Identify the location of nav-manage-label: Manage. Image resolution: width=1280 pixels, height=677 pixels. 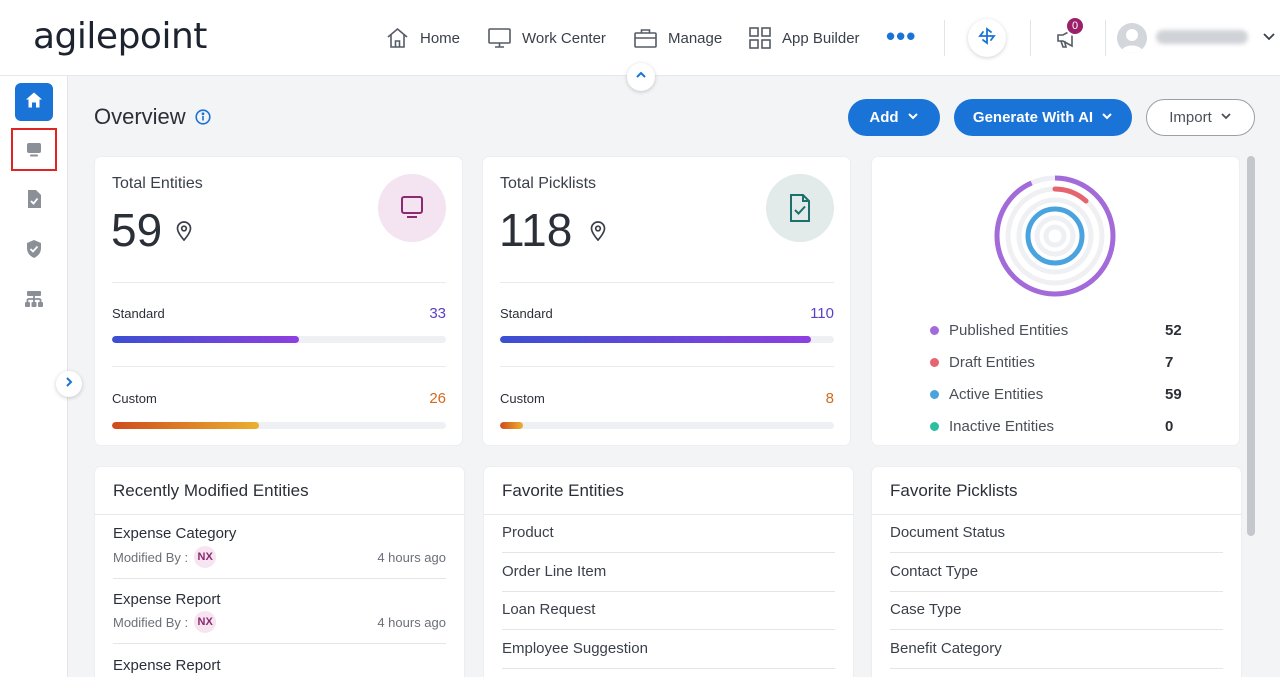
(695, 38).